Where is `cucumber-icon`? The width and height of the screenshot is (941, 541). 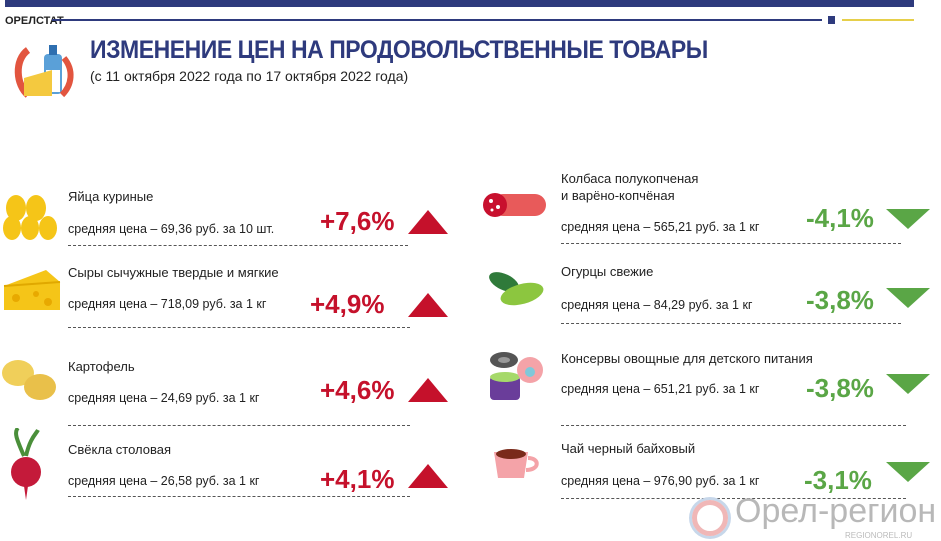 cucumber-icon is located at coordinates (516, 289).